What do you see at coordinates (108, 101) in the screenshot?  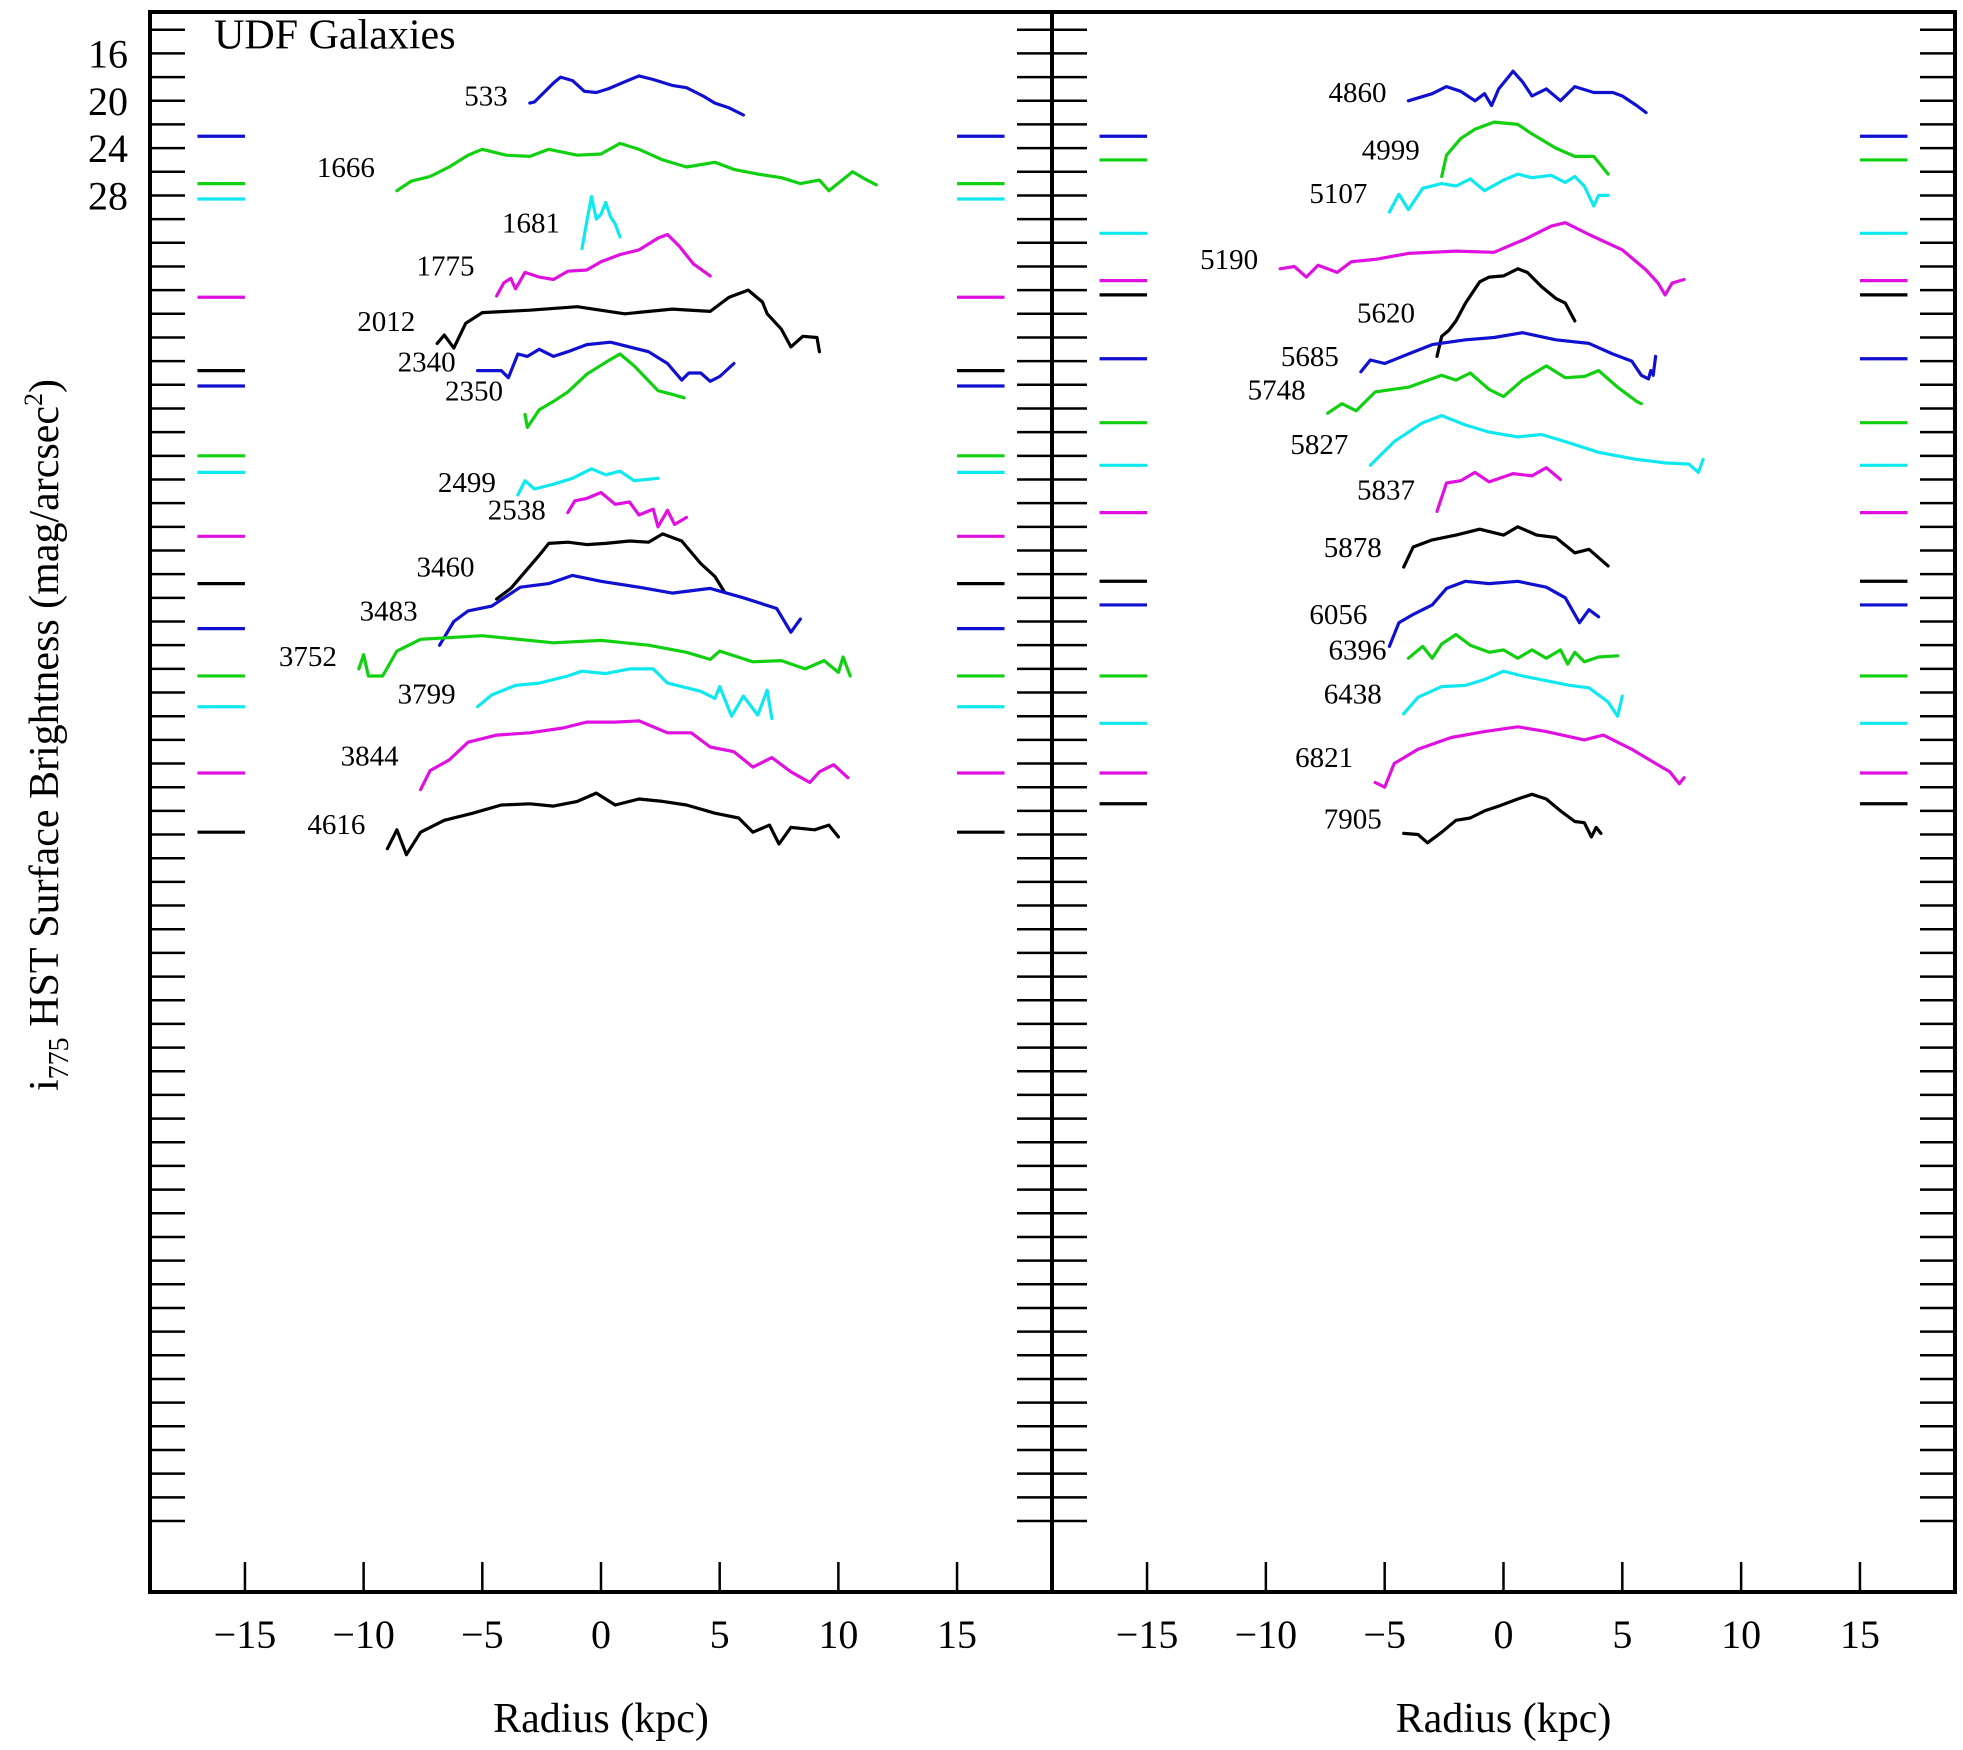 I see `y-tick-label: 20` at bounding box center [108, 101].